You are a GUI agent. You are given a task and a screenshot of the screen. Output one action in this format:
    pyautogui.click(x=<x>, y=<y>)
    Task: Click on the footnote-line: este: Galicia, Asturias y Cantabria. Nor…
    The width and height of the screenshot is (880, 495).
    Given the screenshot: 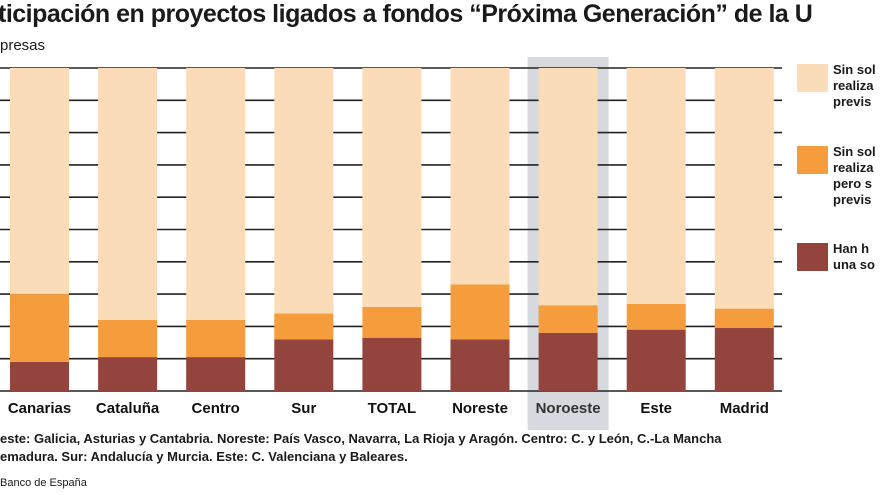 What is the action you would take?
    pyautogui.click(x=361, y=438)
    